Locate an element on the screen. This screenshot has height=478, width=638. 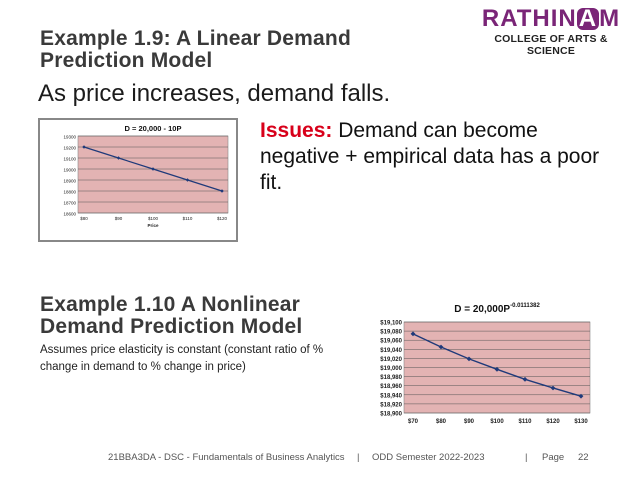
footer-page-label: Page is located at coordinates (553, 457).